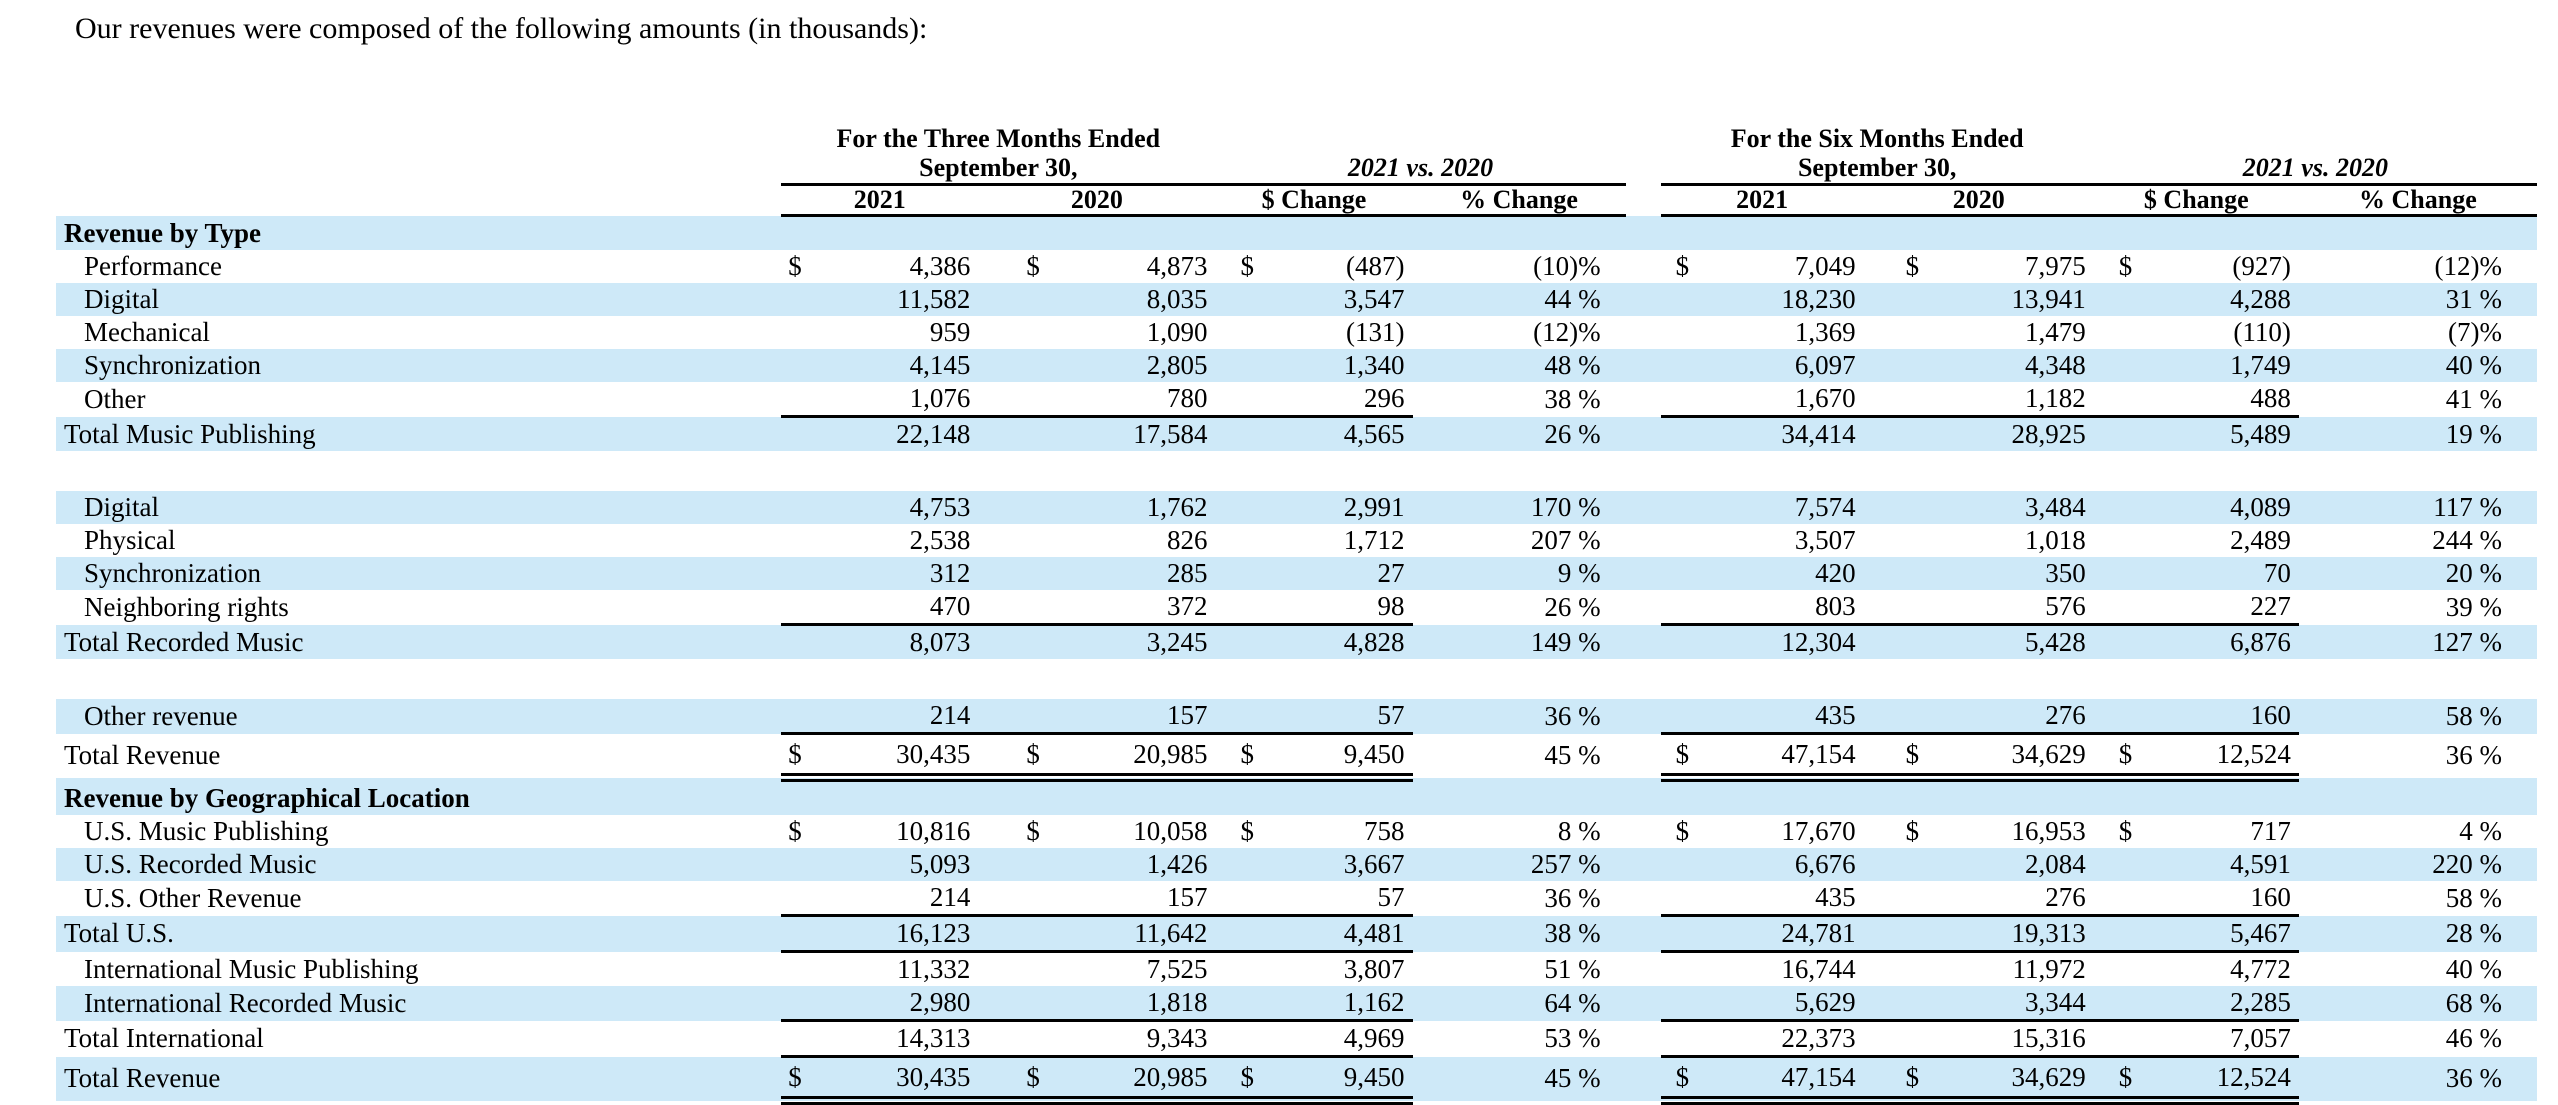 The image size is (2558, 1105). I want to click on row-label: Total Revenue, so click(142, 755).